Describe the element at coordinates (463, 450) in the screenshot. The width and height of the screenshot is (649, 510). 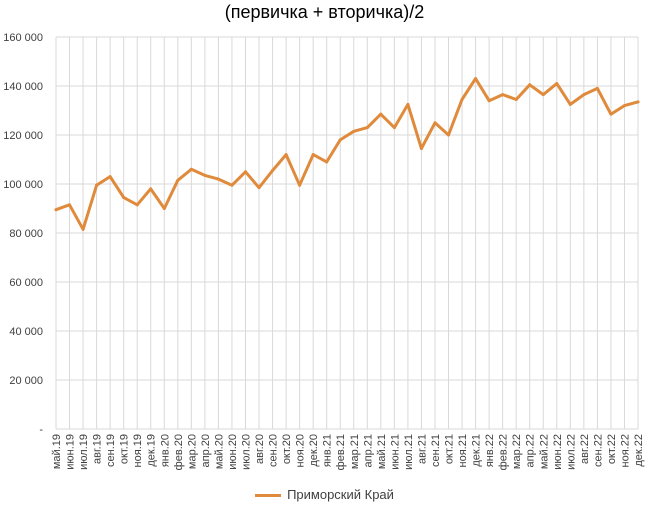
I see `x-tick-label: ноя.21` at that location.